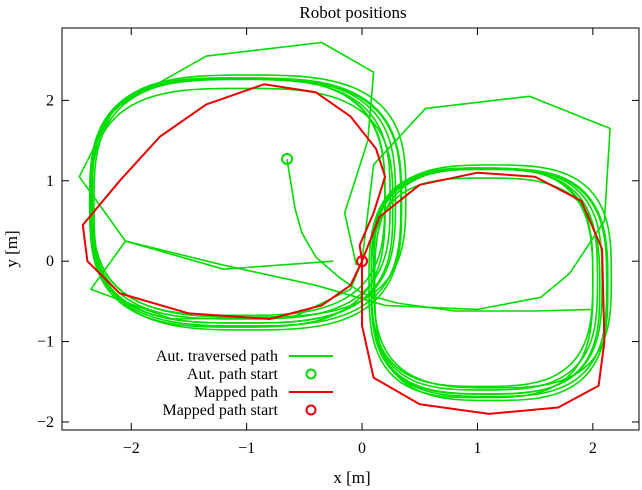  Describe the element at coordinates (477, 448) in the screenshot. I see `x-tick-label: 1` at that location.